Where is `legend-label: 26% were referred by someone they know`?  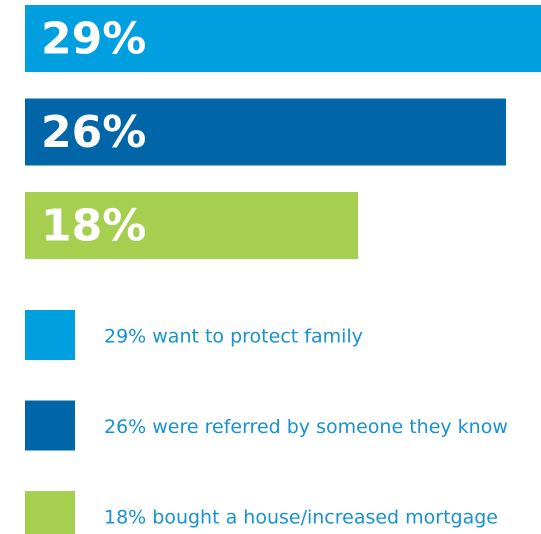 legend-label: 26% were referred by someone they know is located at coordinates (306, 427).